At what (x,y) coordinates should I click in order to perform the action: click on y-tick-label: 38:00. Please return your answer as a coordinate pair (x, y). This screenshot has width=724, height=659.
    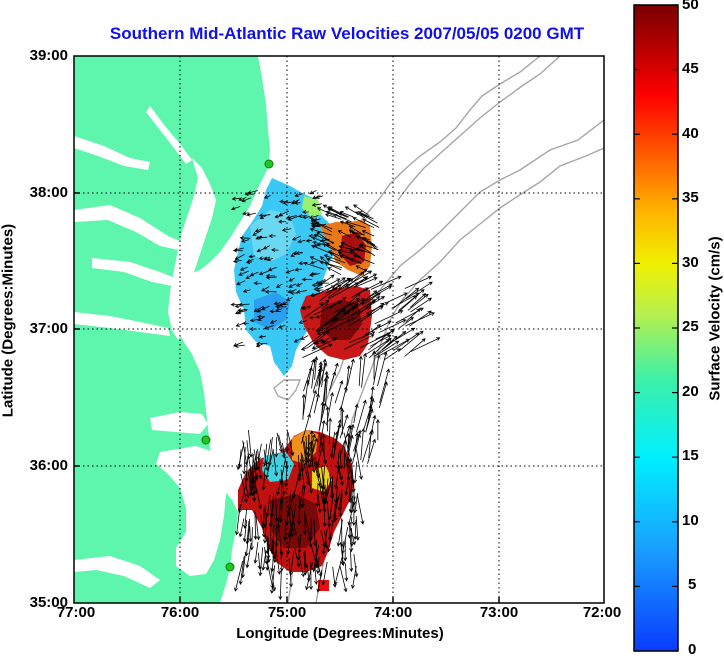
    Looking at the image, I should click on (48, 192).